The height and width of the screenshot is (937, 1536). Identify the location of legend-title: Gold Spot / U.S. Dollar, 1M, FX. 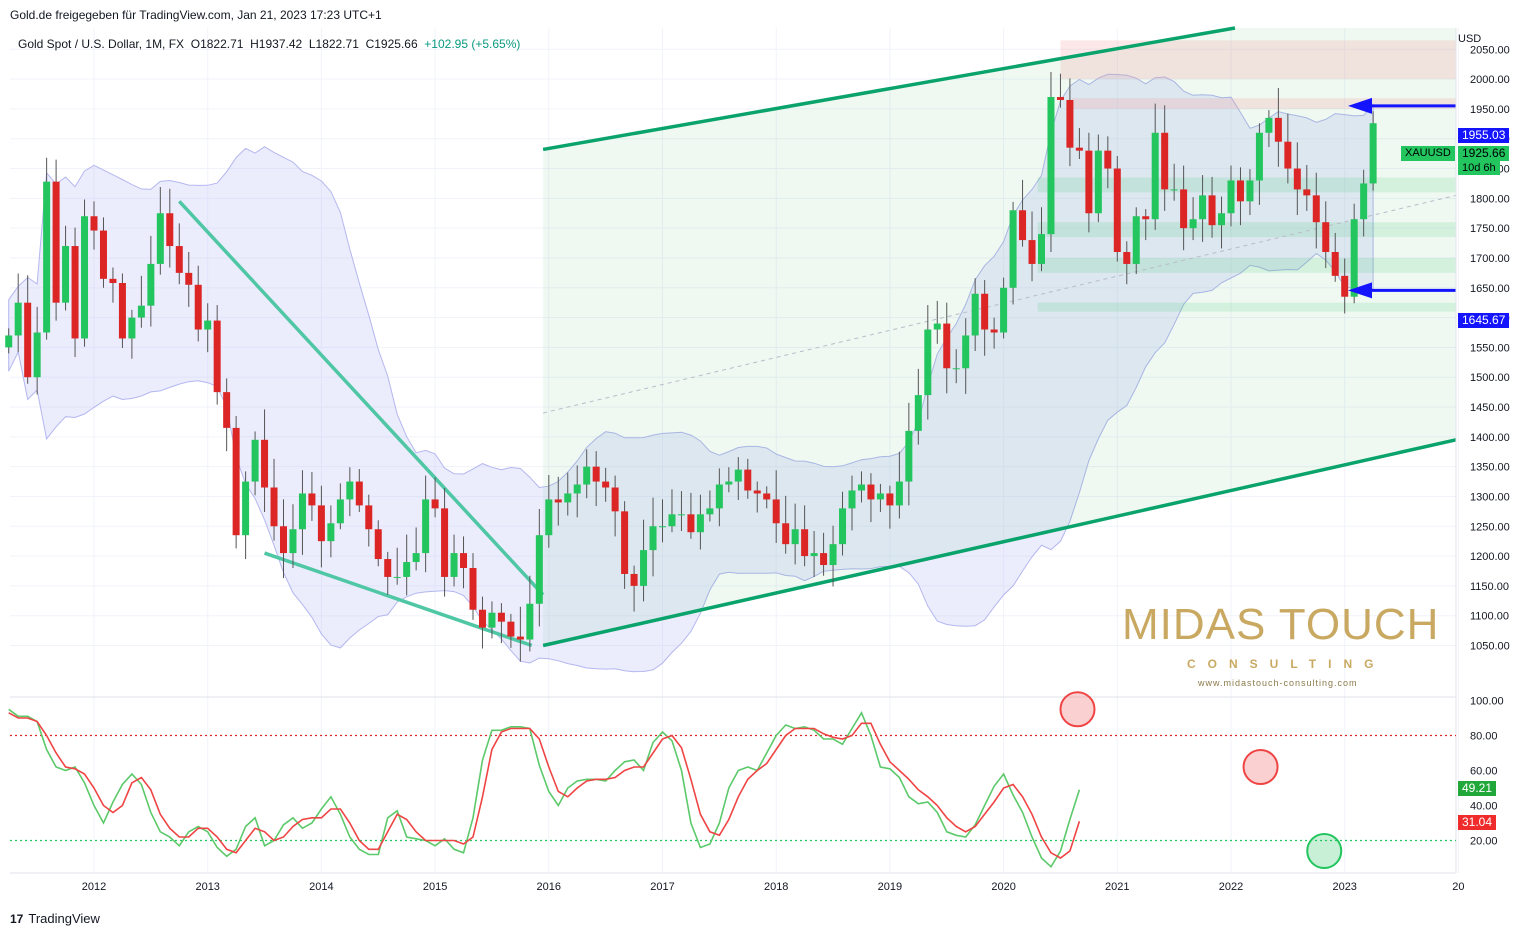
(101, 44).